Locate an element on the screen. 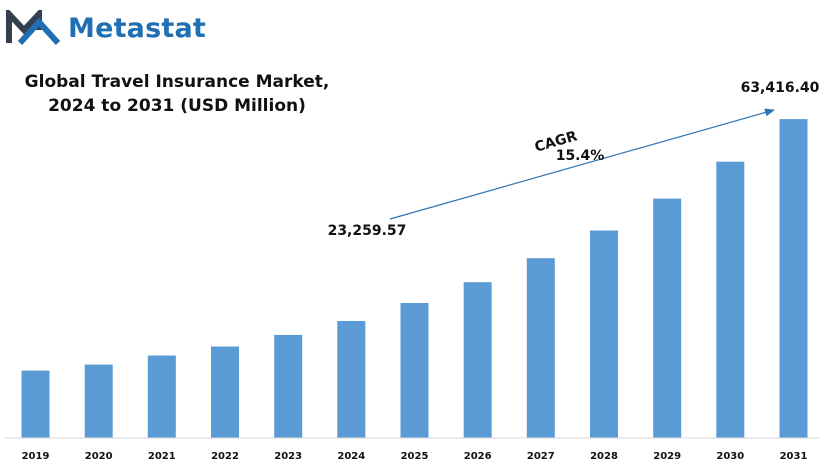  x-tick-label-2019: 2019 is located at coordinates (36, 456).